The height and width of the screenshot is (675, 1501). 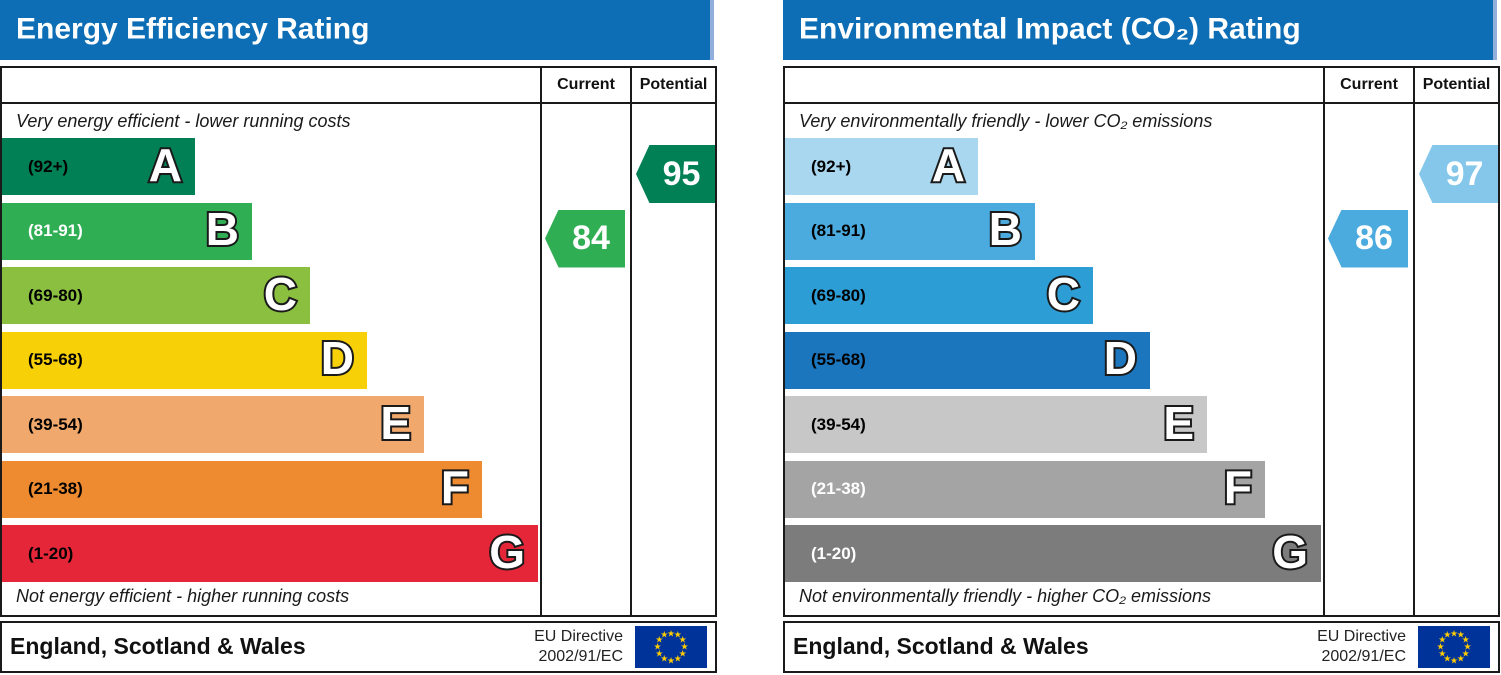 What do you see at coordinates (280, 294) in the screenshot?
I see `band-letter: C` at bounding box center [280, 294].